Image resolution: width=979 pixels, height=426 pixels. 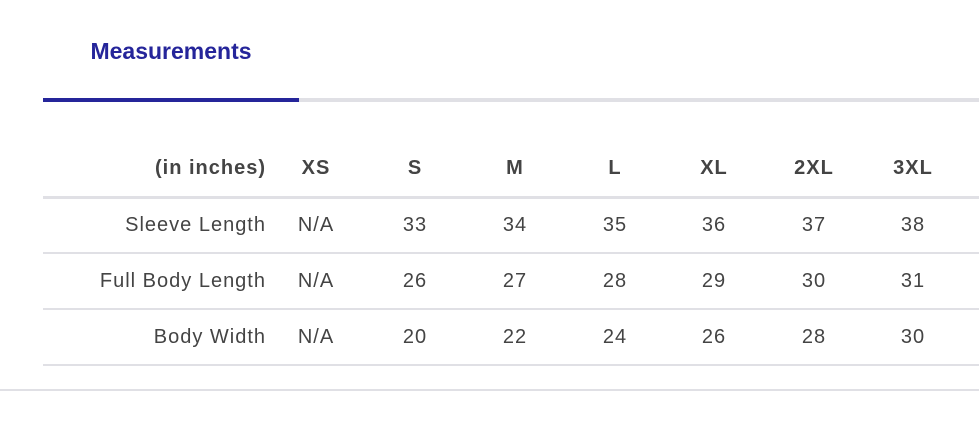 I want to click on header-row: (in inches) XS S M L XL 2XL 3XL, so click(x=511, y=168).